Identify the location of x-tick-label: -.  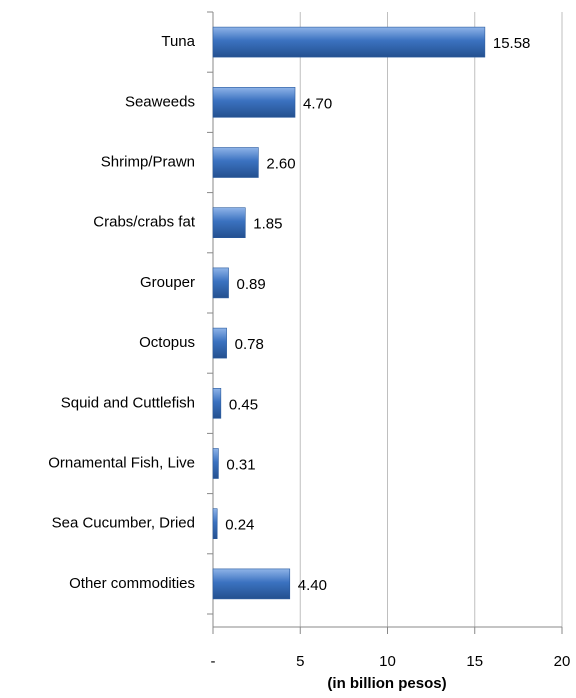
(213, 661).